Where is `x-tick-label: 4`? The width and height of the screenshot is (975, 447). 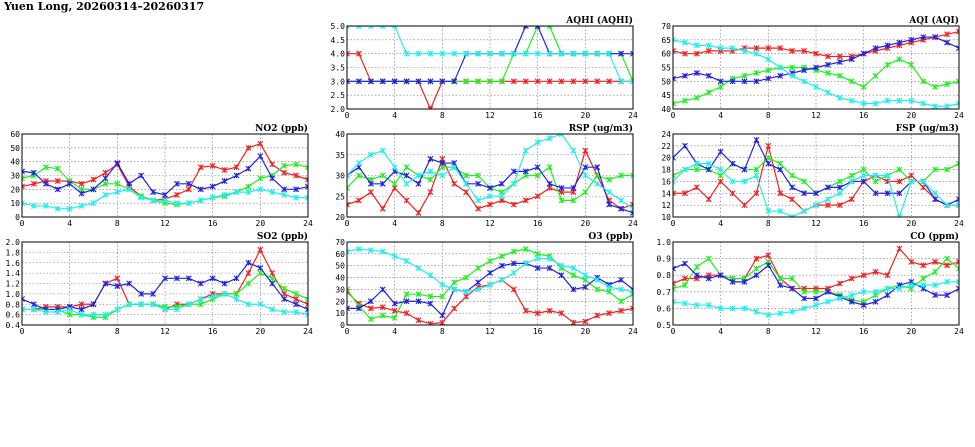
x-tick-label: 4 is located at coordinates (69, 331).